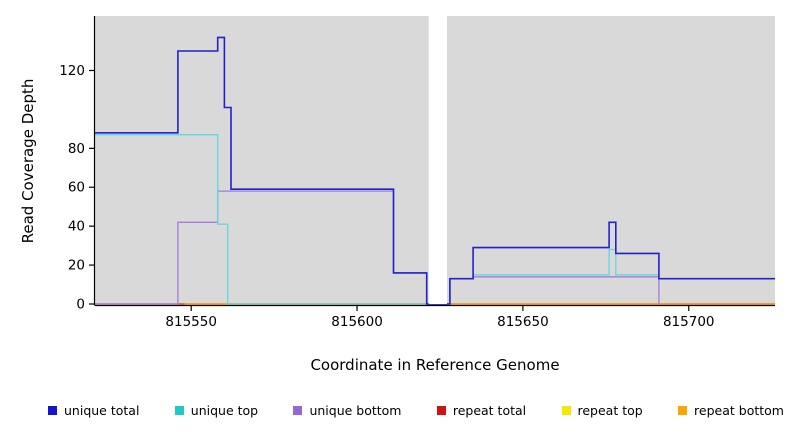  Describe the element at coordinates (80, 305) in the screenshot. I see `y-tick-label: 0` at that location.